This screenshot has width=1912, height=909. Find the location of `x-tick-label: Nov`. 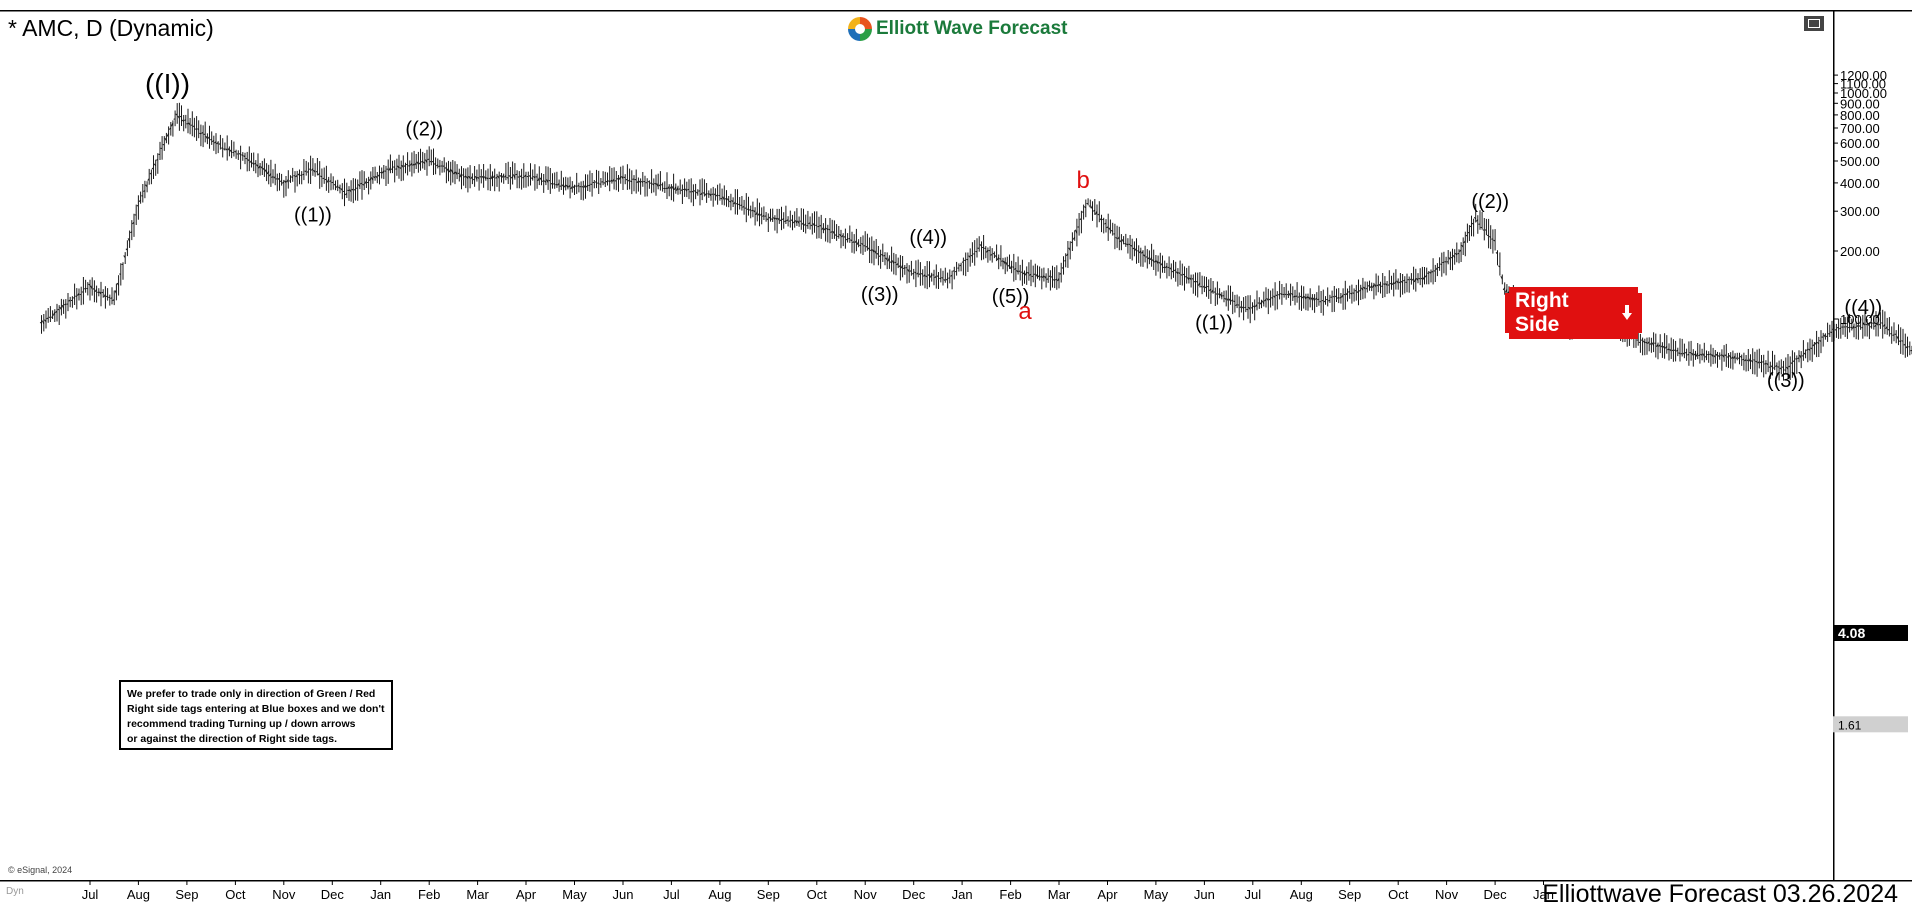

x-tick-label: Nov is located at coordinates (866, 894).